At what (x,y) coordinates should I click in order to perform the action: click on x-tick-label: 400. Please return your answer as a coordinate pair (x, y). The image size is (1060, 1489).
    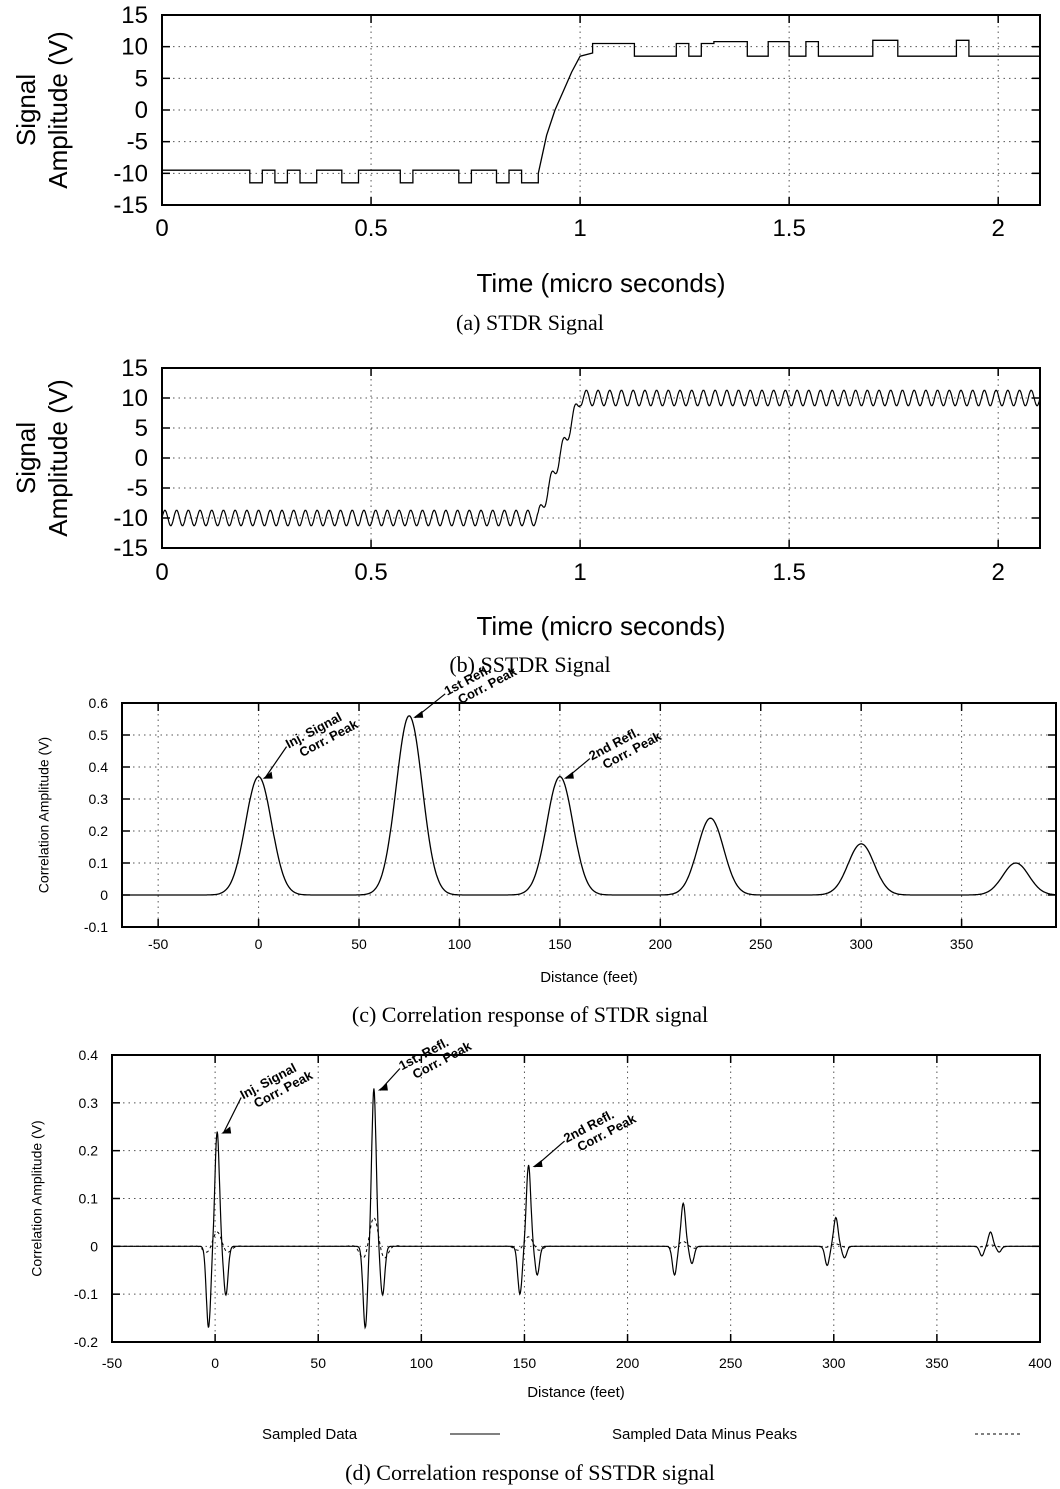
    Looking at the image, I should click on (1040, 1363).